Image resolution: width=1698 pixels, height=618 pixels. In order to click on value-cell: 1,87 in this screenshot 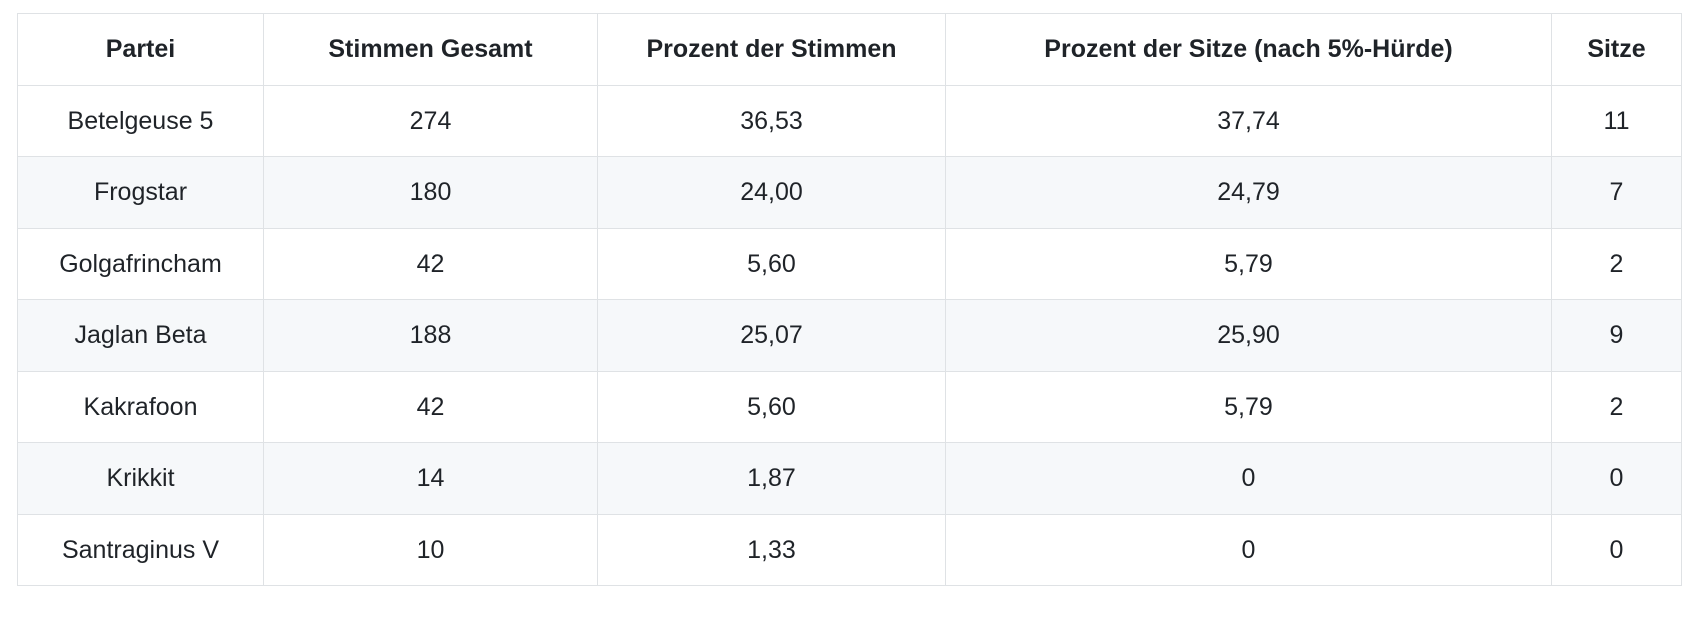, I will do `click(771, 478)`.